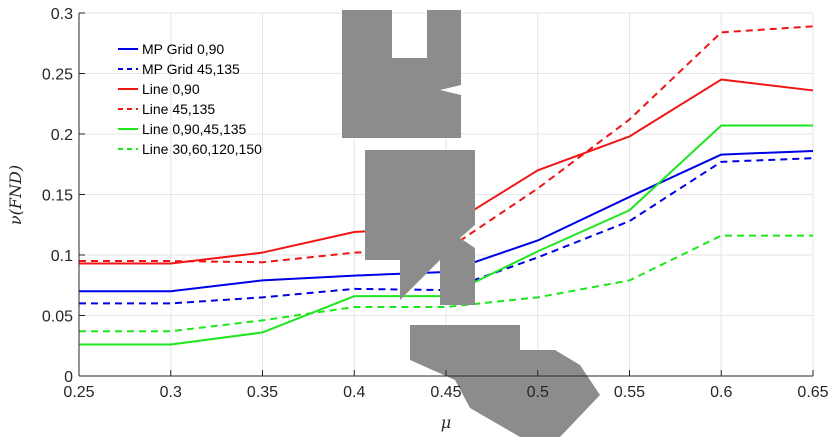 The width and height of the screenshot is (835, 437). I want to click on legend-entry-3: Line 0,90, so click(171, 89).